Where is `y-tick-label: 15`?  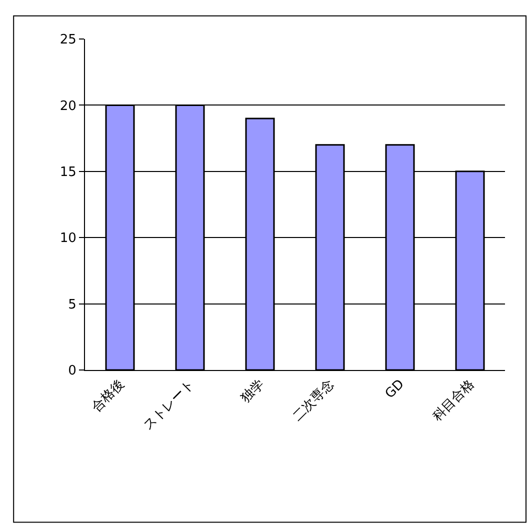
y-tick-label: 15 is located at coordinates (68, 172).